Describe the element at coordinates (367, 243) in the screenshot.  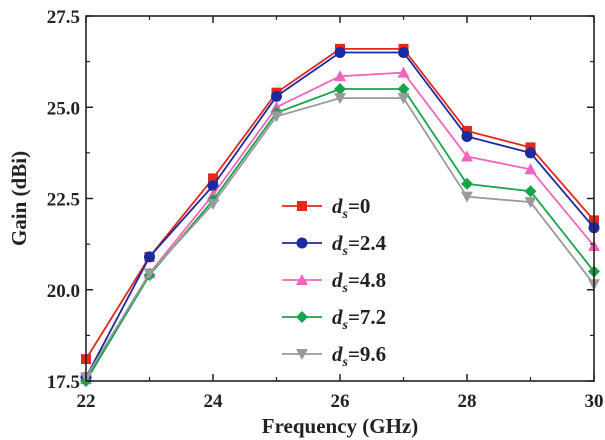
I see `legend-value: =2.4` at that location.